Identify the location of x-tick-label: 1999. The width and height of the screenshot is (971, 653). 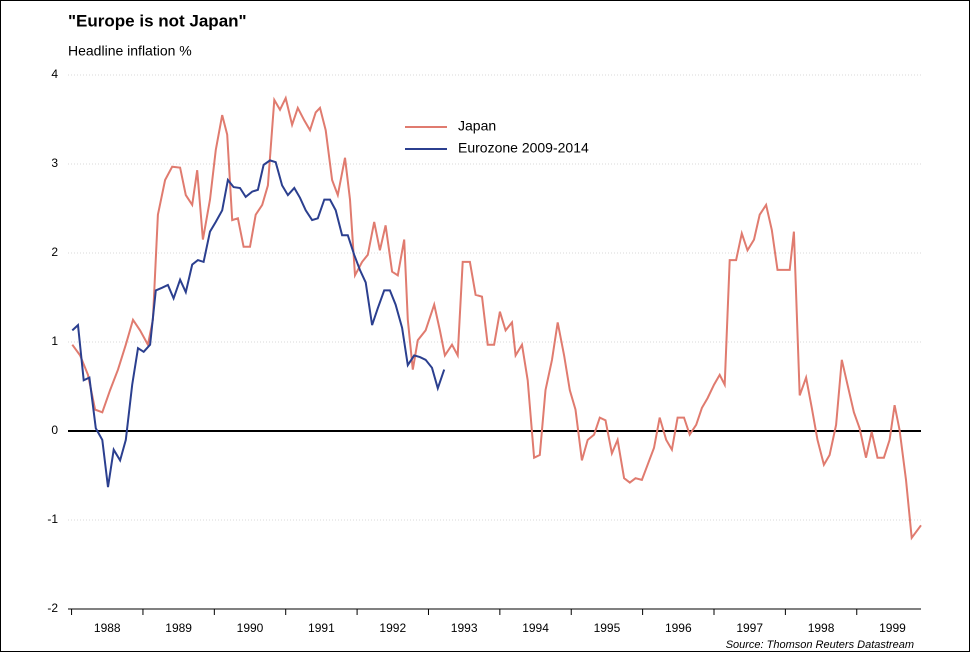
(892, 628).